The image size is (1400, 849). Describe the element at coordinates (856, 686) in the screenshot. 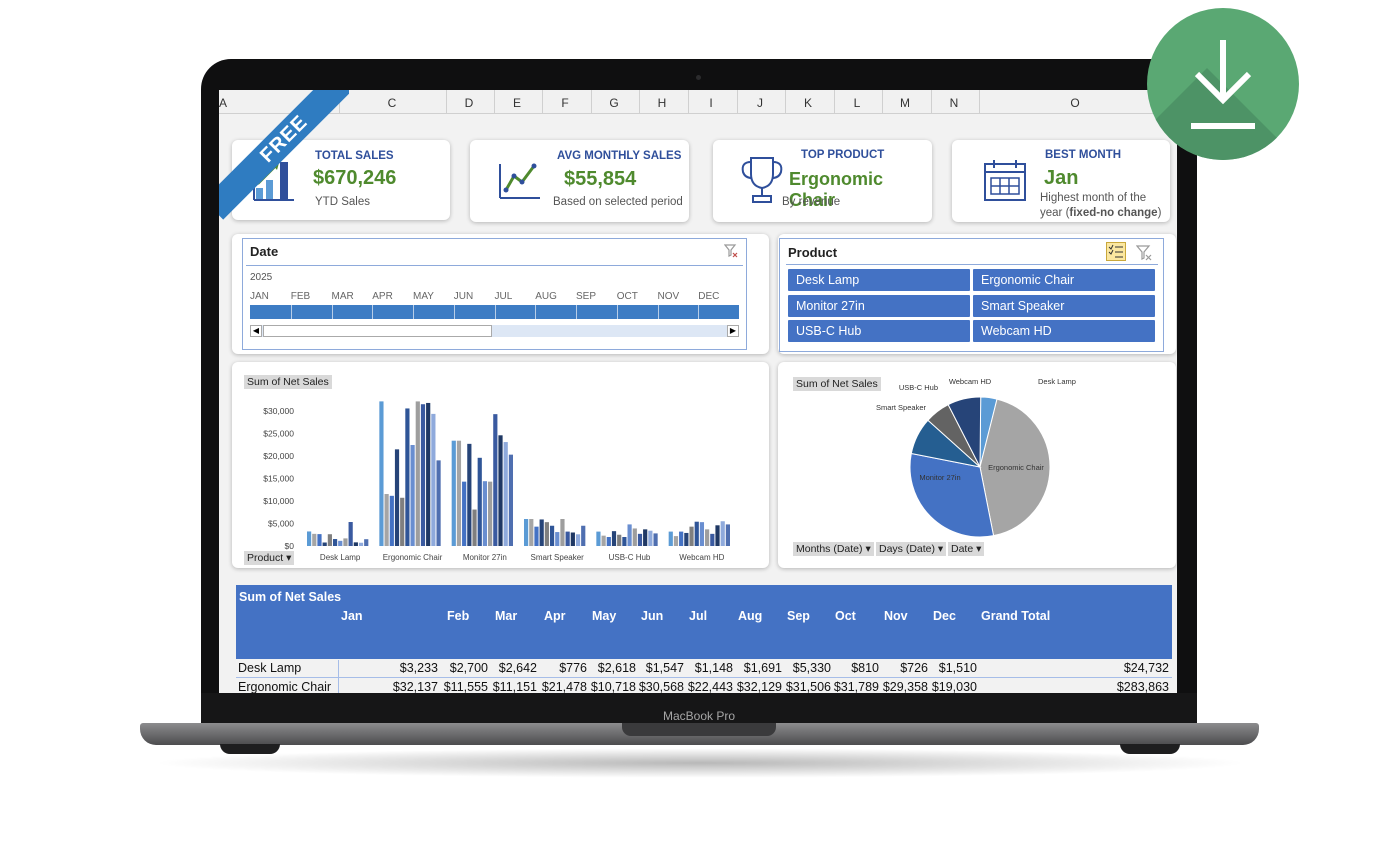

I see `table-cell: $31,789` at that location.